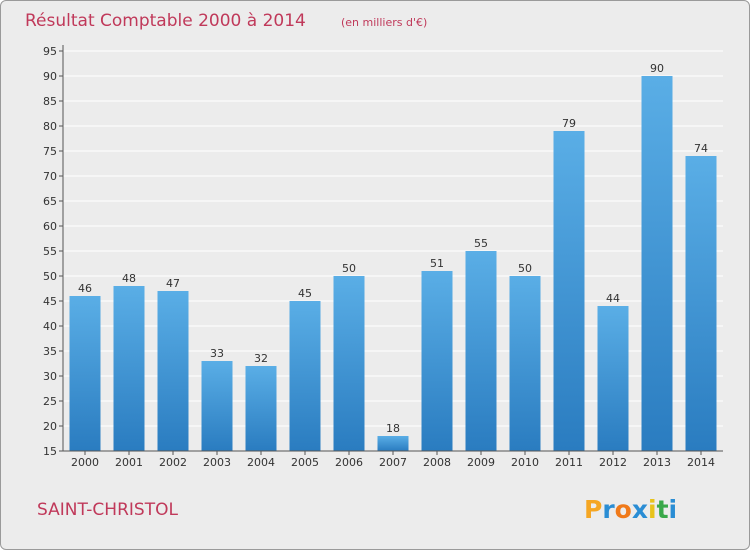 Image resolution: width=750 pixels, height=550 pixels. Describe the element at coordinates (129, 368) in the screenshot. I see `bar-2001` at that location.